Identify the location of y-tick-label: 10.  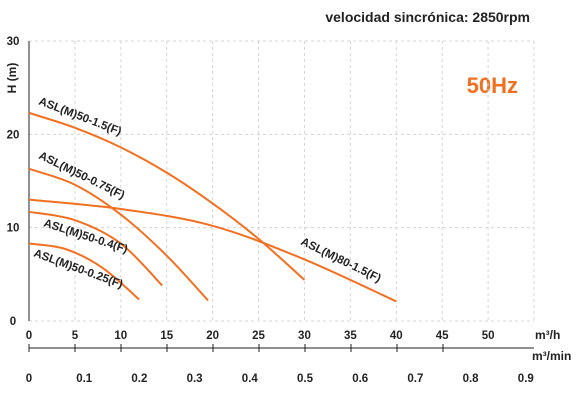
(13, 229).